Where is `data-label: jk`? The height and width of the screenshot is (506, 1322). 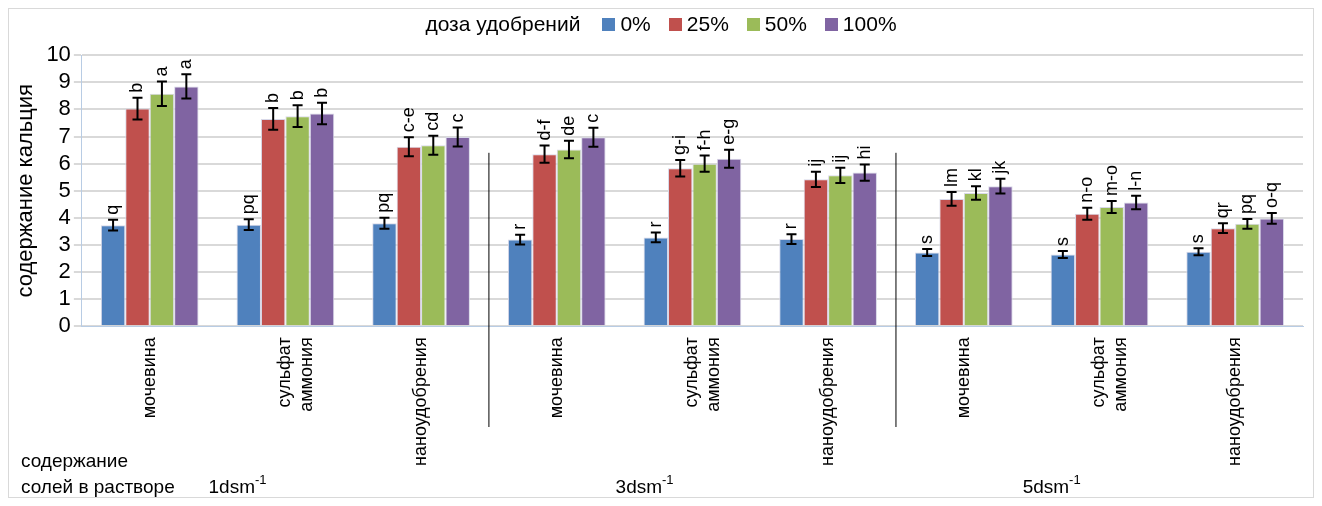 data-label: jk is located at coordinates (999, 167).